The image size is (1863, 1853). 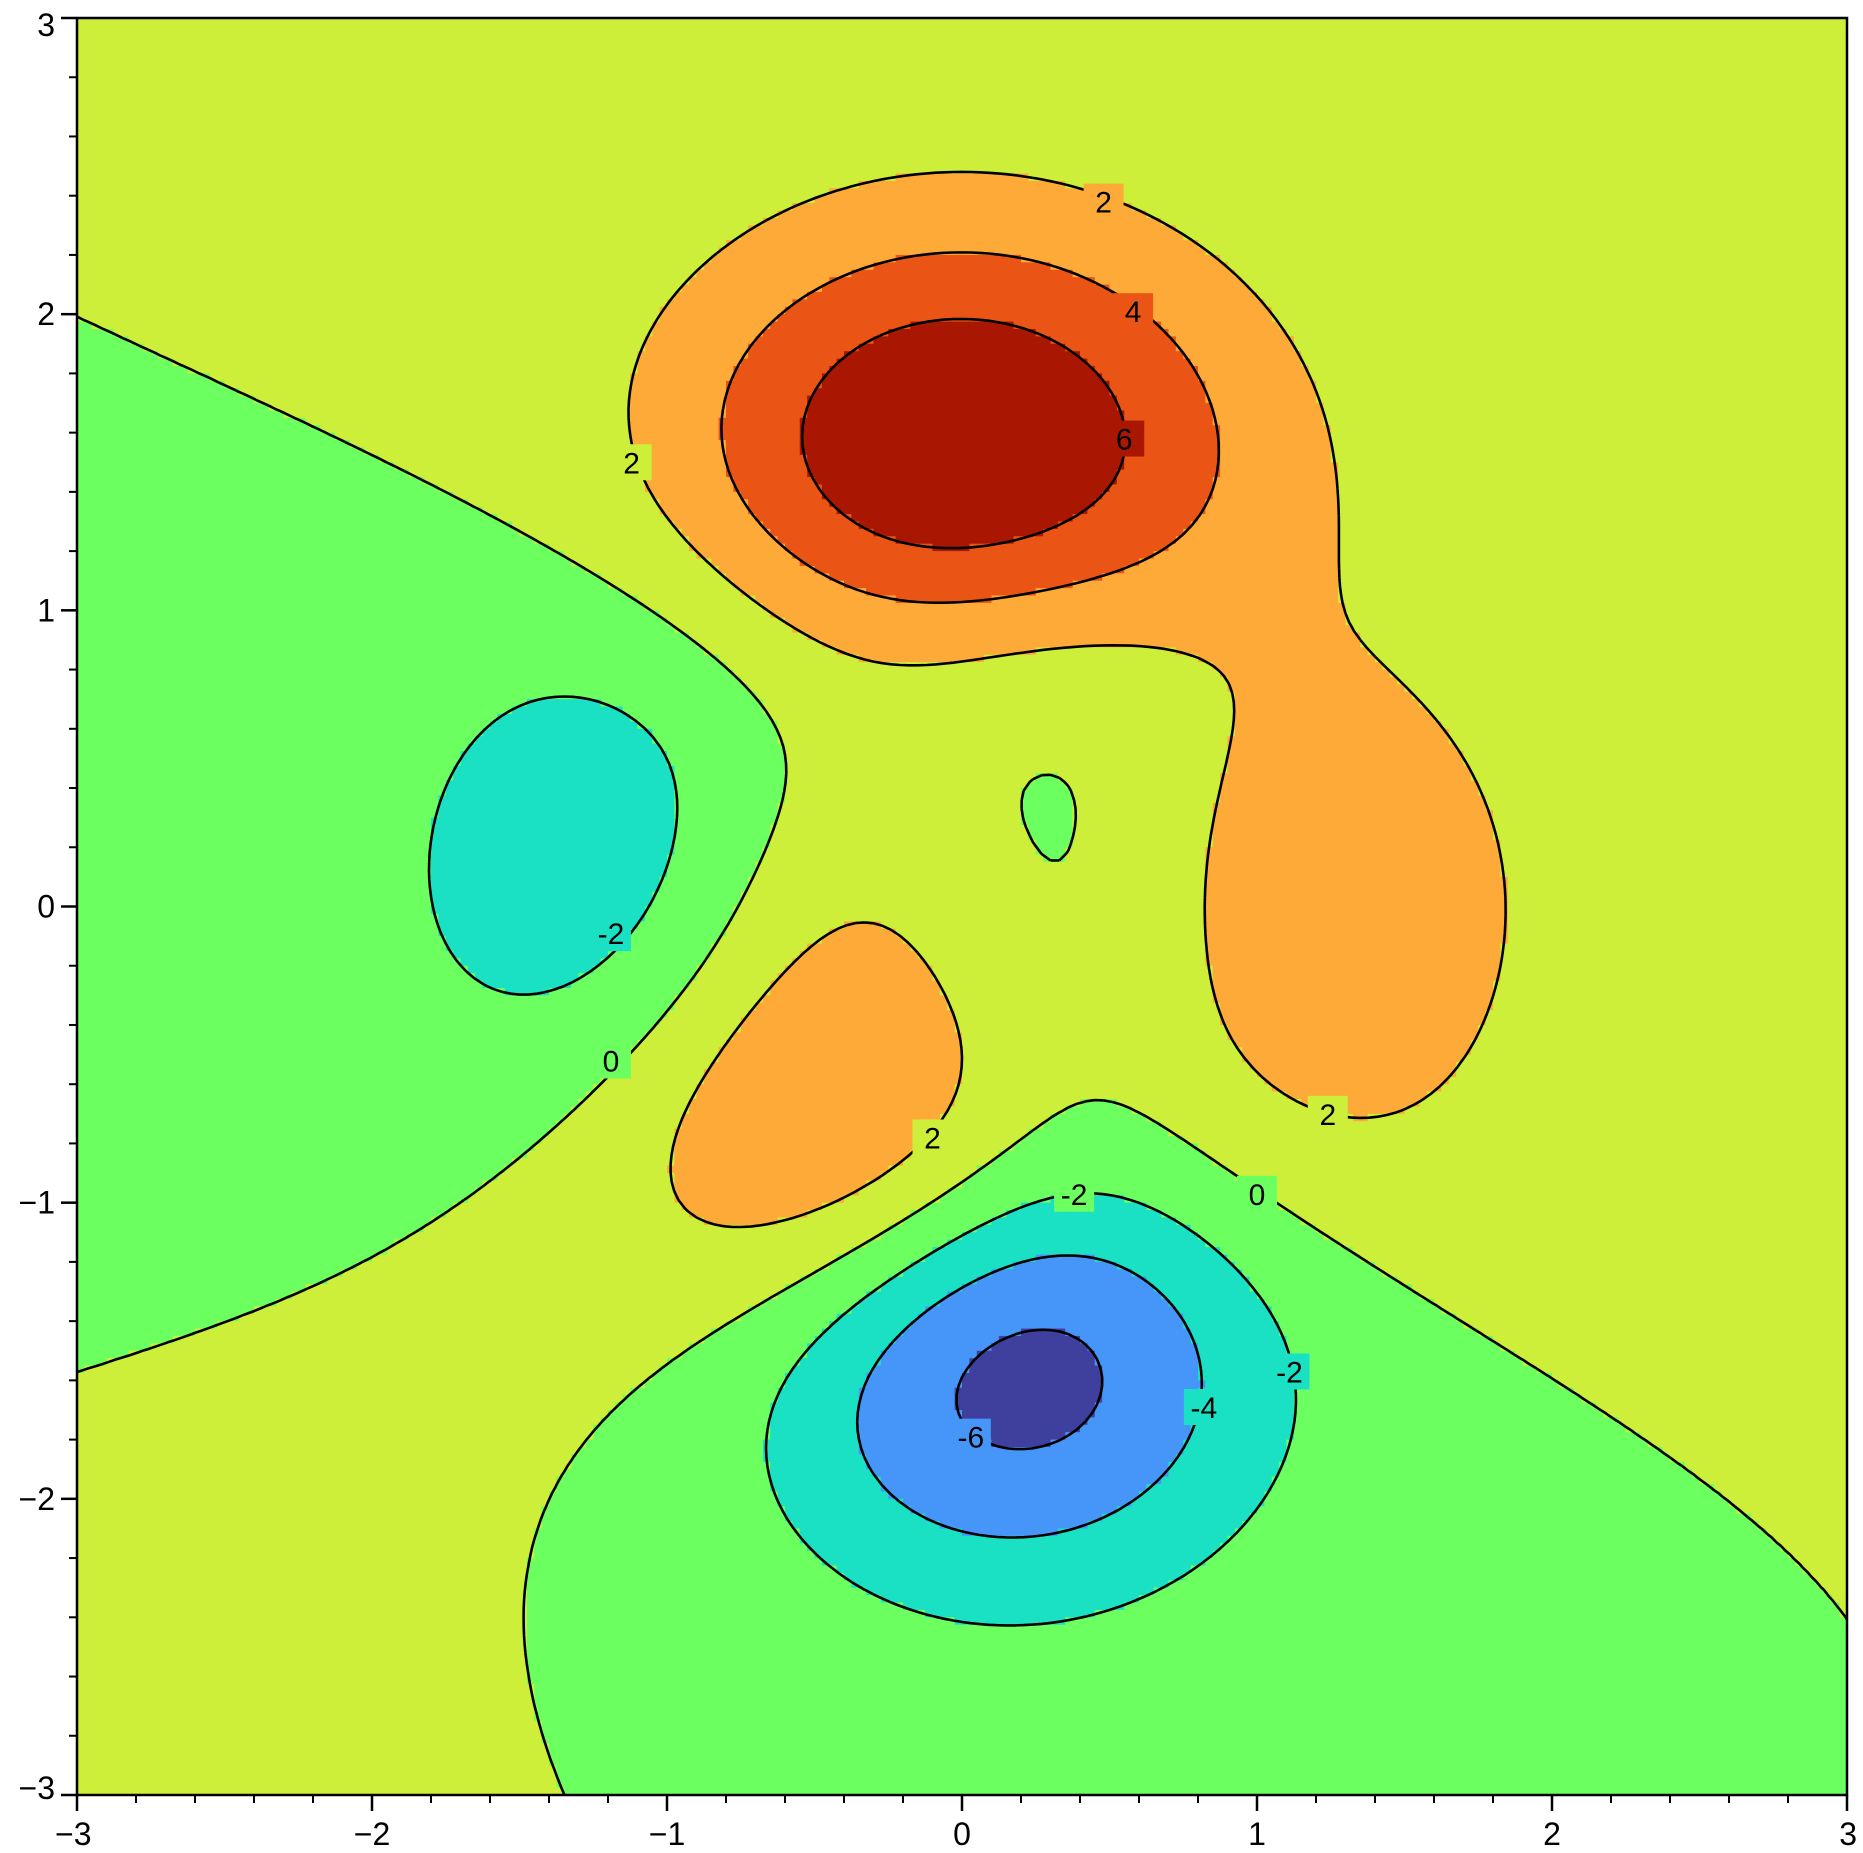 What do you see at coordinates (1552, 1834) in the screenshot?
I see `x-tick-label: 2` at bounding box center [1552, 1834].